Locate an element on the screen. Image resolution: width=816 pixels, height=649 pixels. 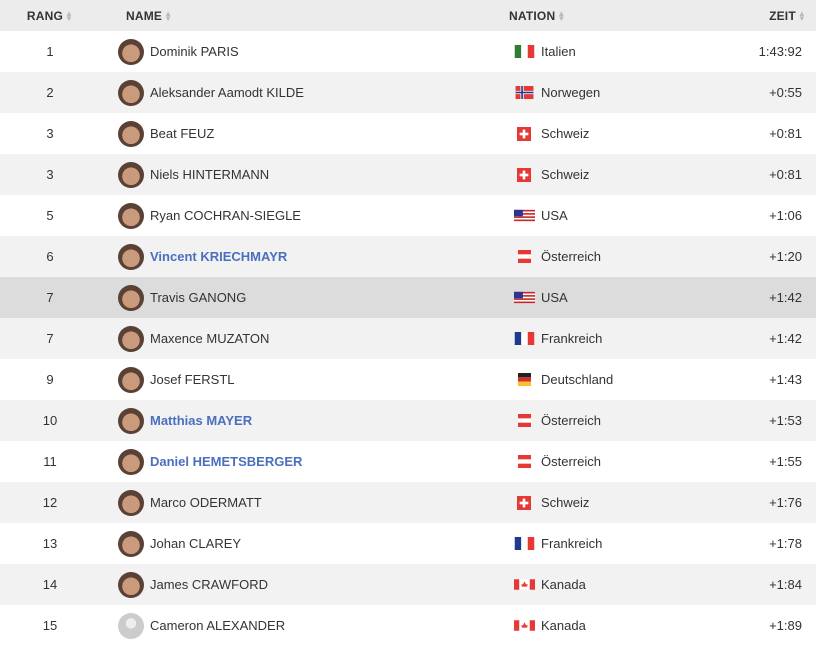
nation: Deutschland is located at coordinates (577, 379).